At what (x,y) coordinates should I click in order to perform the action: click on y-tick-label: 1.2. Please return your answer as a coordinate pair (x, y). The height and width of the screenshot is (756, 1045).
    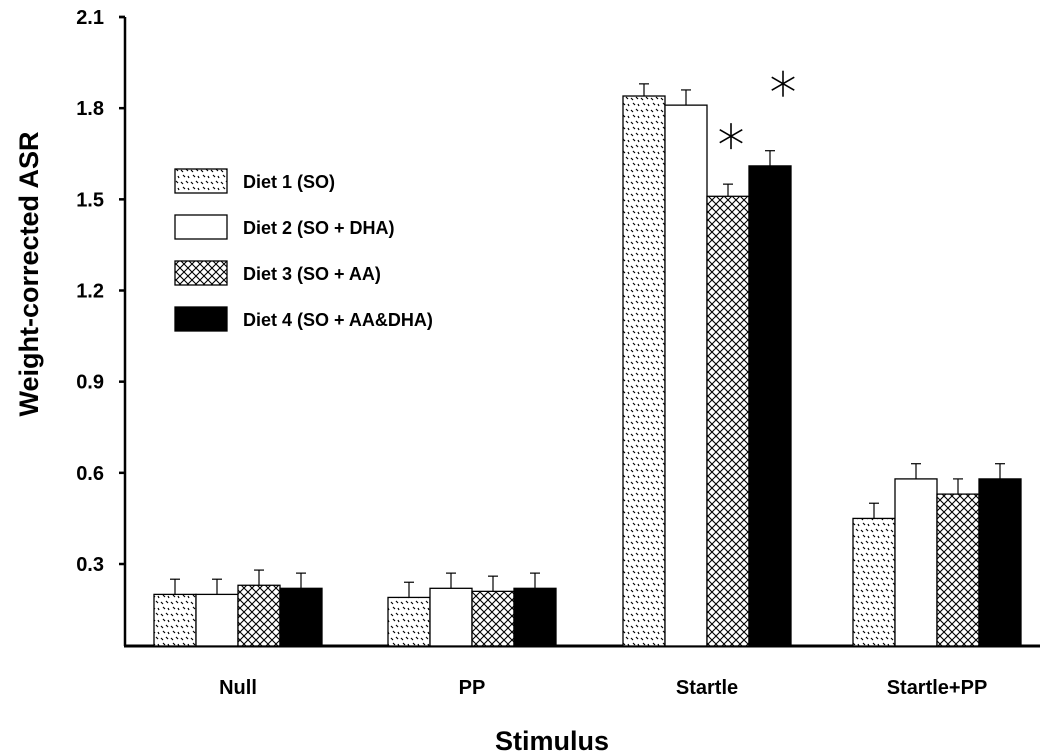
    Looking at the image, I should click on (90, 292).